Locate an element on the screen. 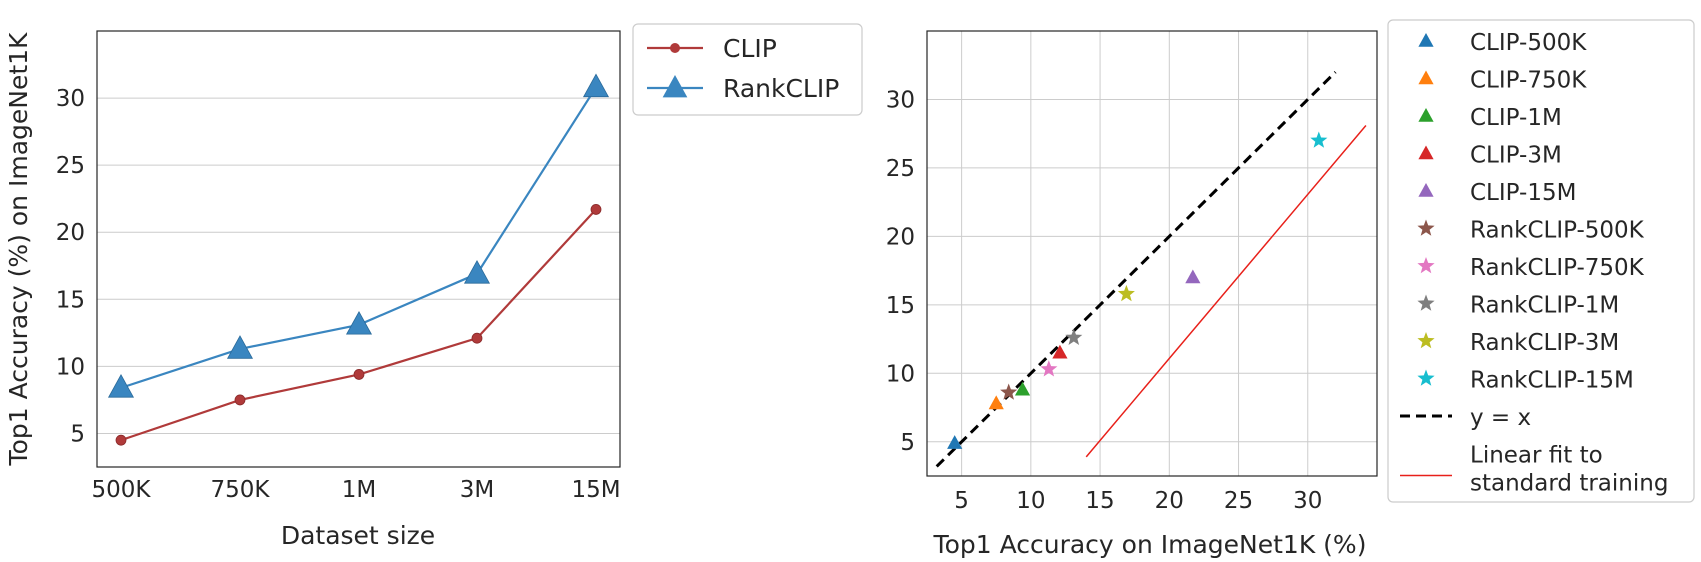  legend-label-line: standard training is located at coordinates (1569, 484).